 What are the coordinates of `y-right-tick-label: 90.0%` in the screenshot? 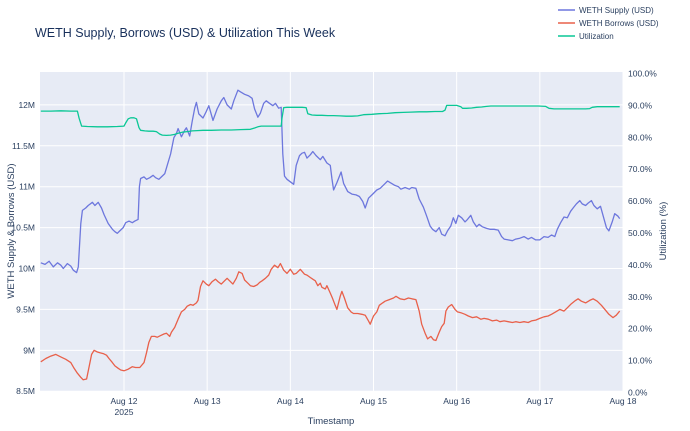 It's located at (640, 105).